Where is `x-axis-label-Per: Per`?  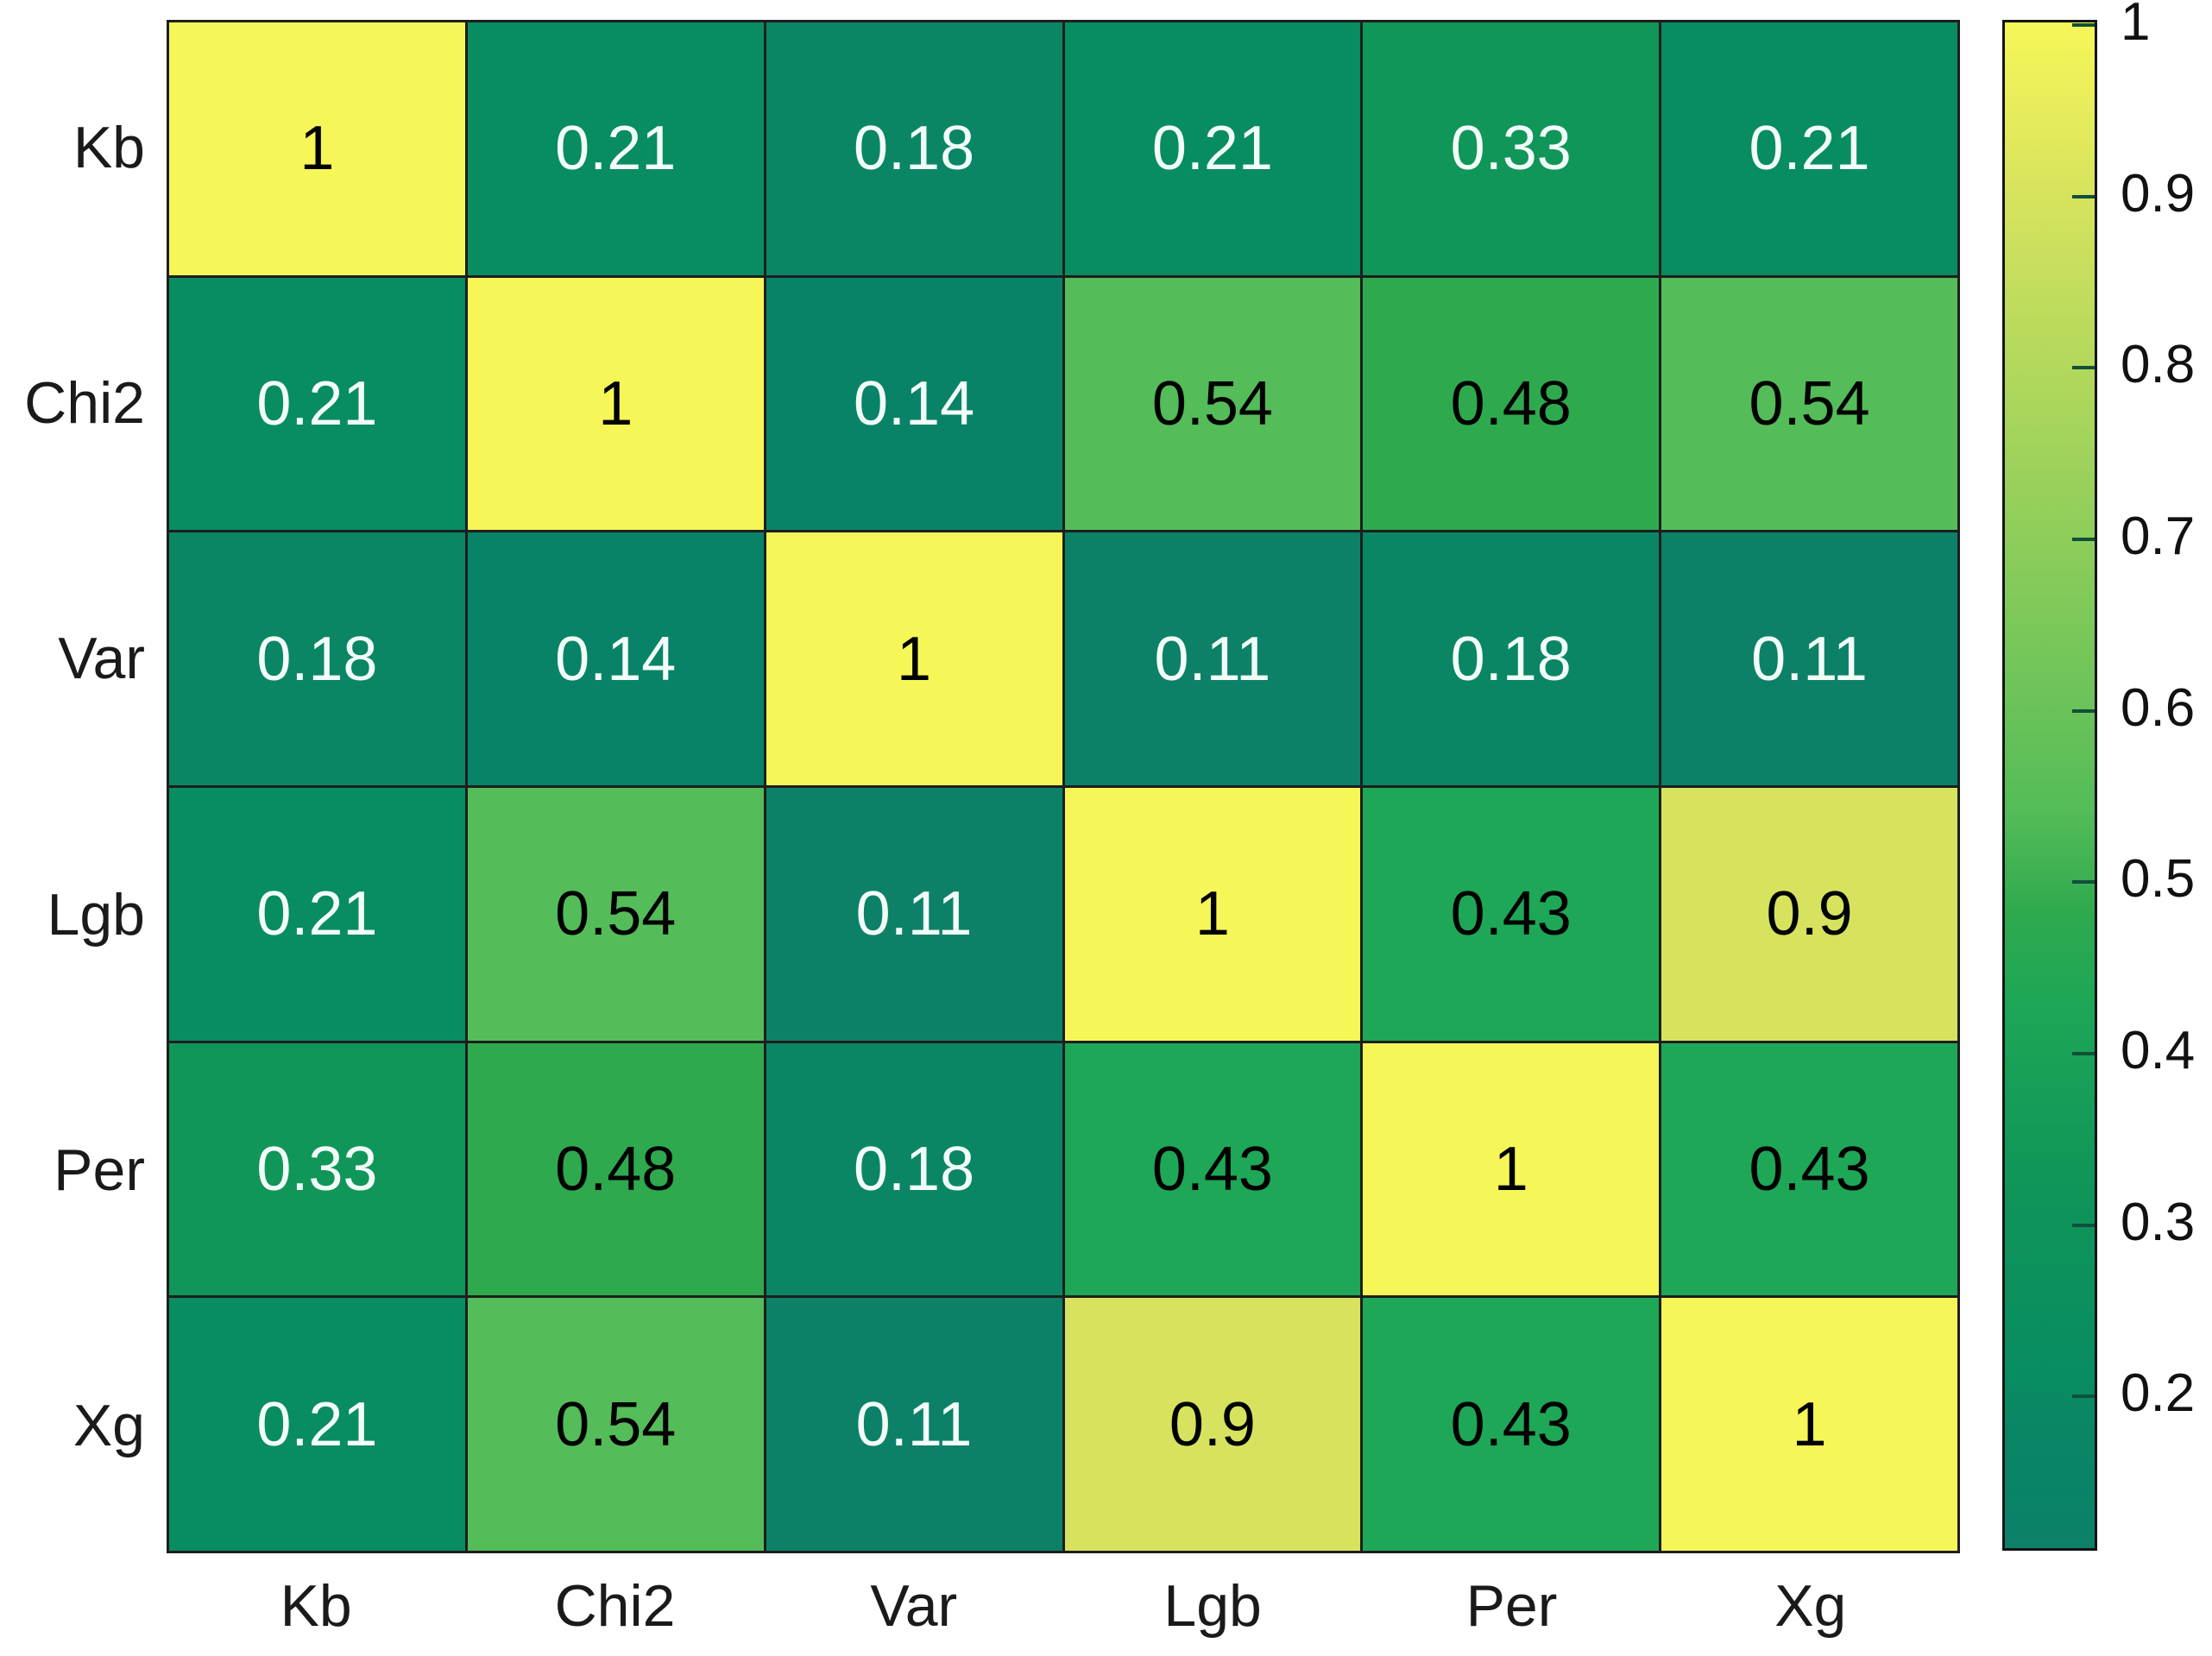 x-axis-label-Per: Per is located at coordinates (1512, 1606).